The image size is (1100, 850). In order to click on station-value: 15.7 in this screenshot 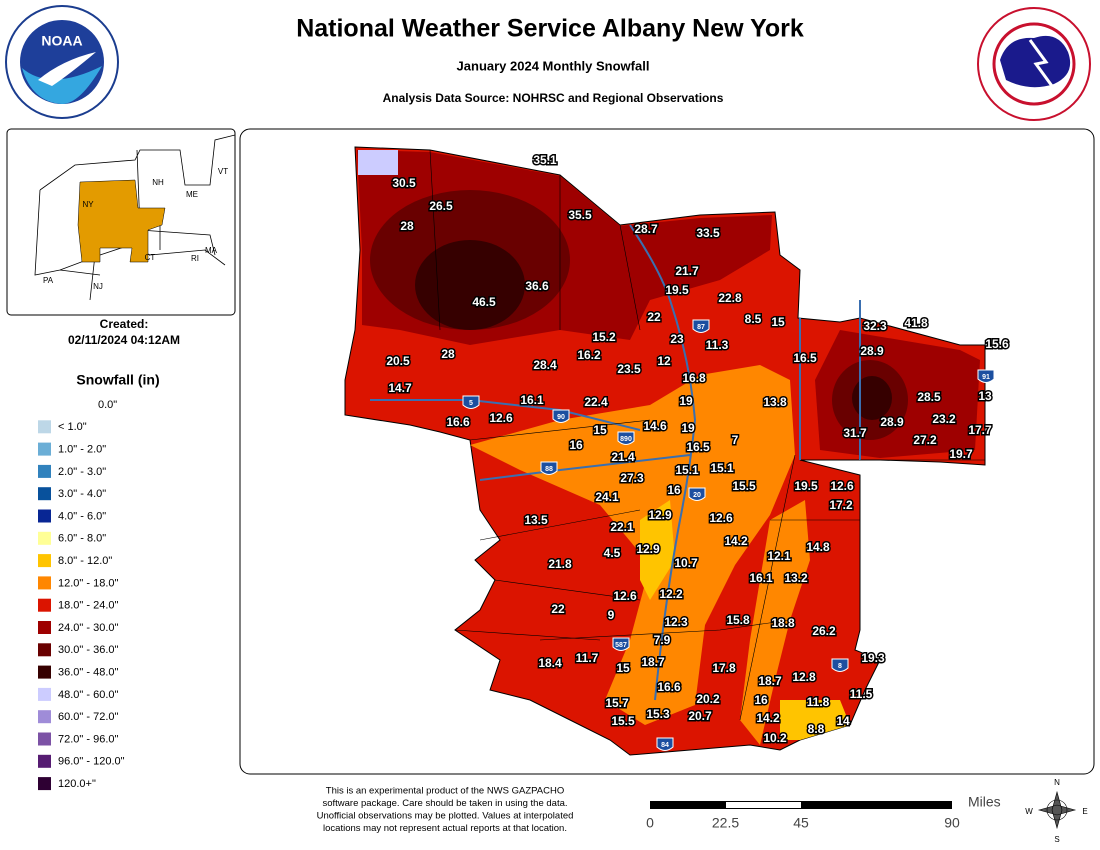, I will do `click(617, 703)`.